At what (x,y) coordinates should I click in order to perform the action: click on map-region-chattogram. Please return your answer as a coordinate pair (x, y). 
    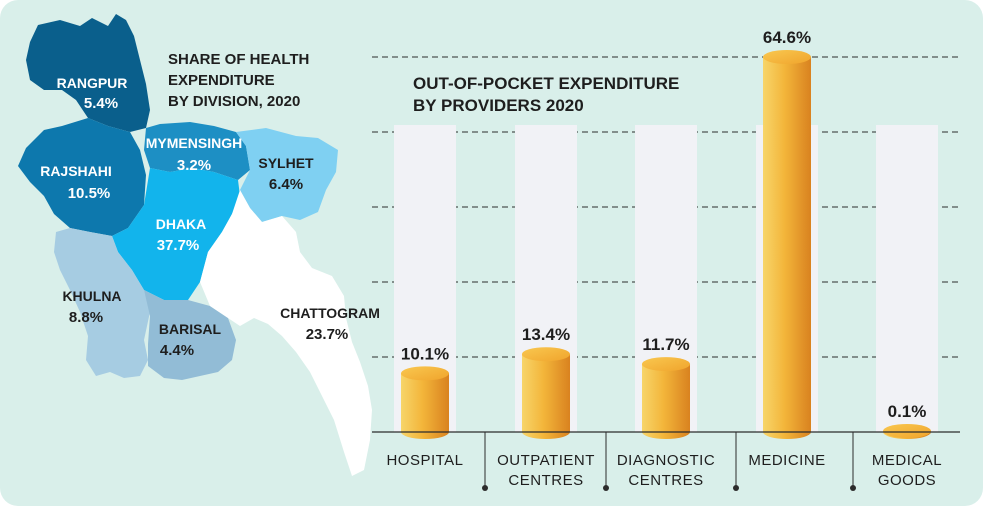
    Looking at the image, I should click on (286, 333).